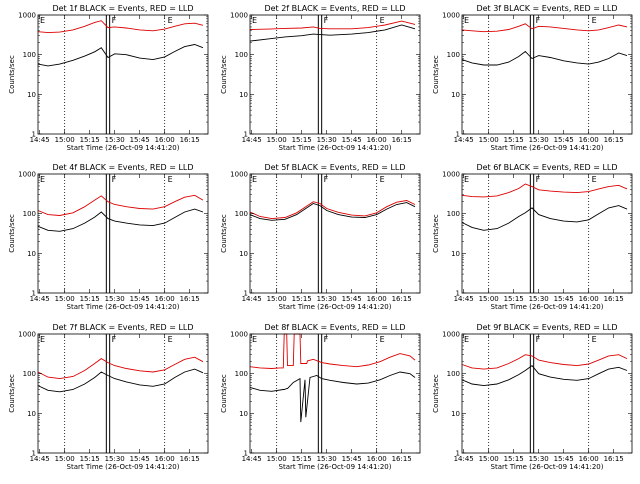 The height and width of the screenshot is (484, 640). Describe the element at coordinates (334, 327) in the screenshot. I see `panel-title: Det 8f BLACK = Events, RED = LLD` at that location.